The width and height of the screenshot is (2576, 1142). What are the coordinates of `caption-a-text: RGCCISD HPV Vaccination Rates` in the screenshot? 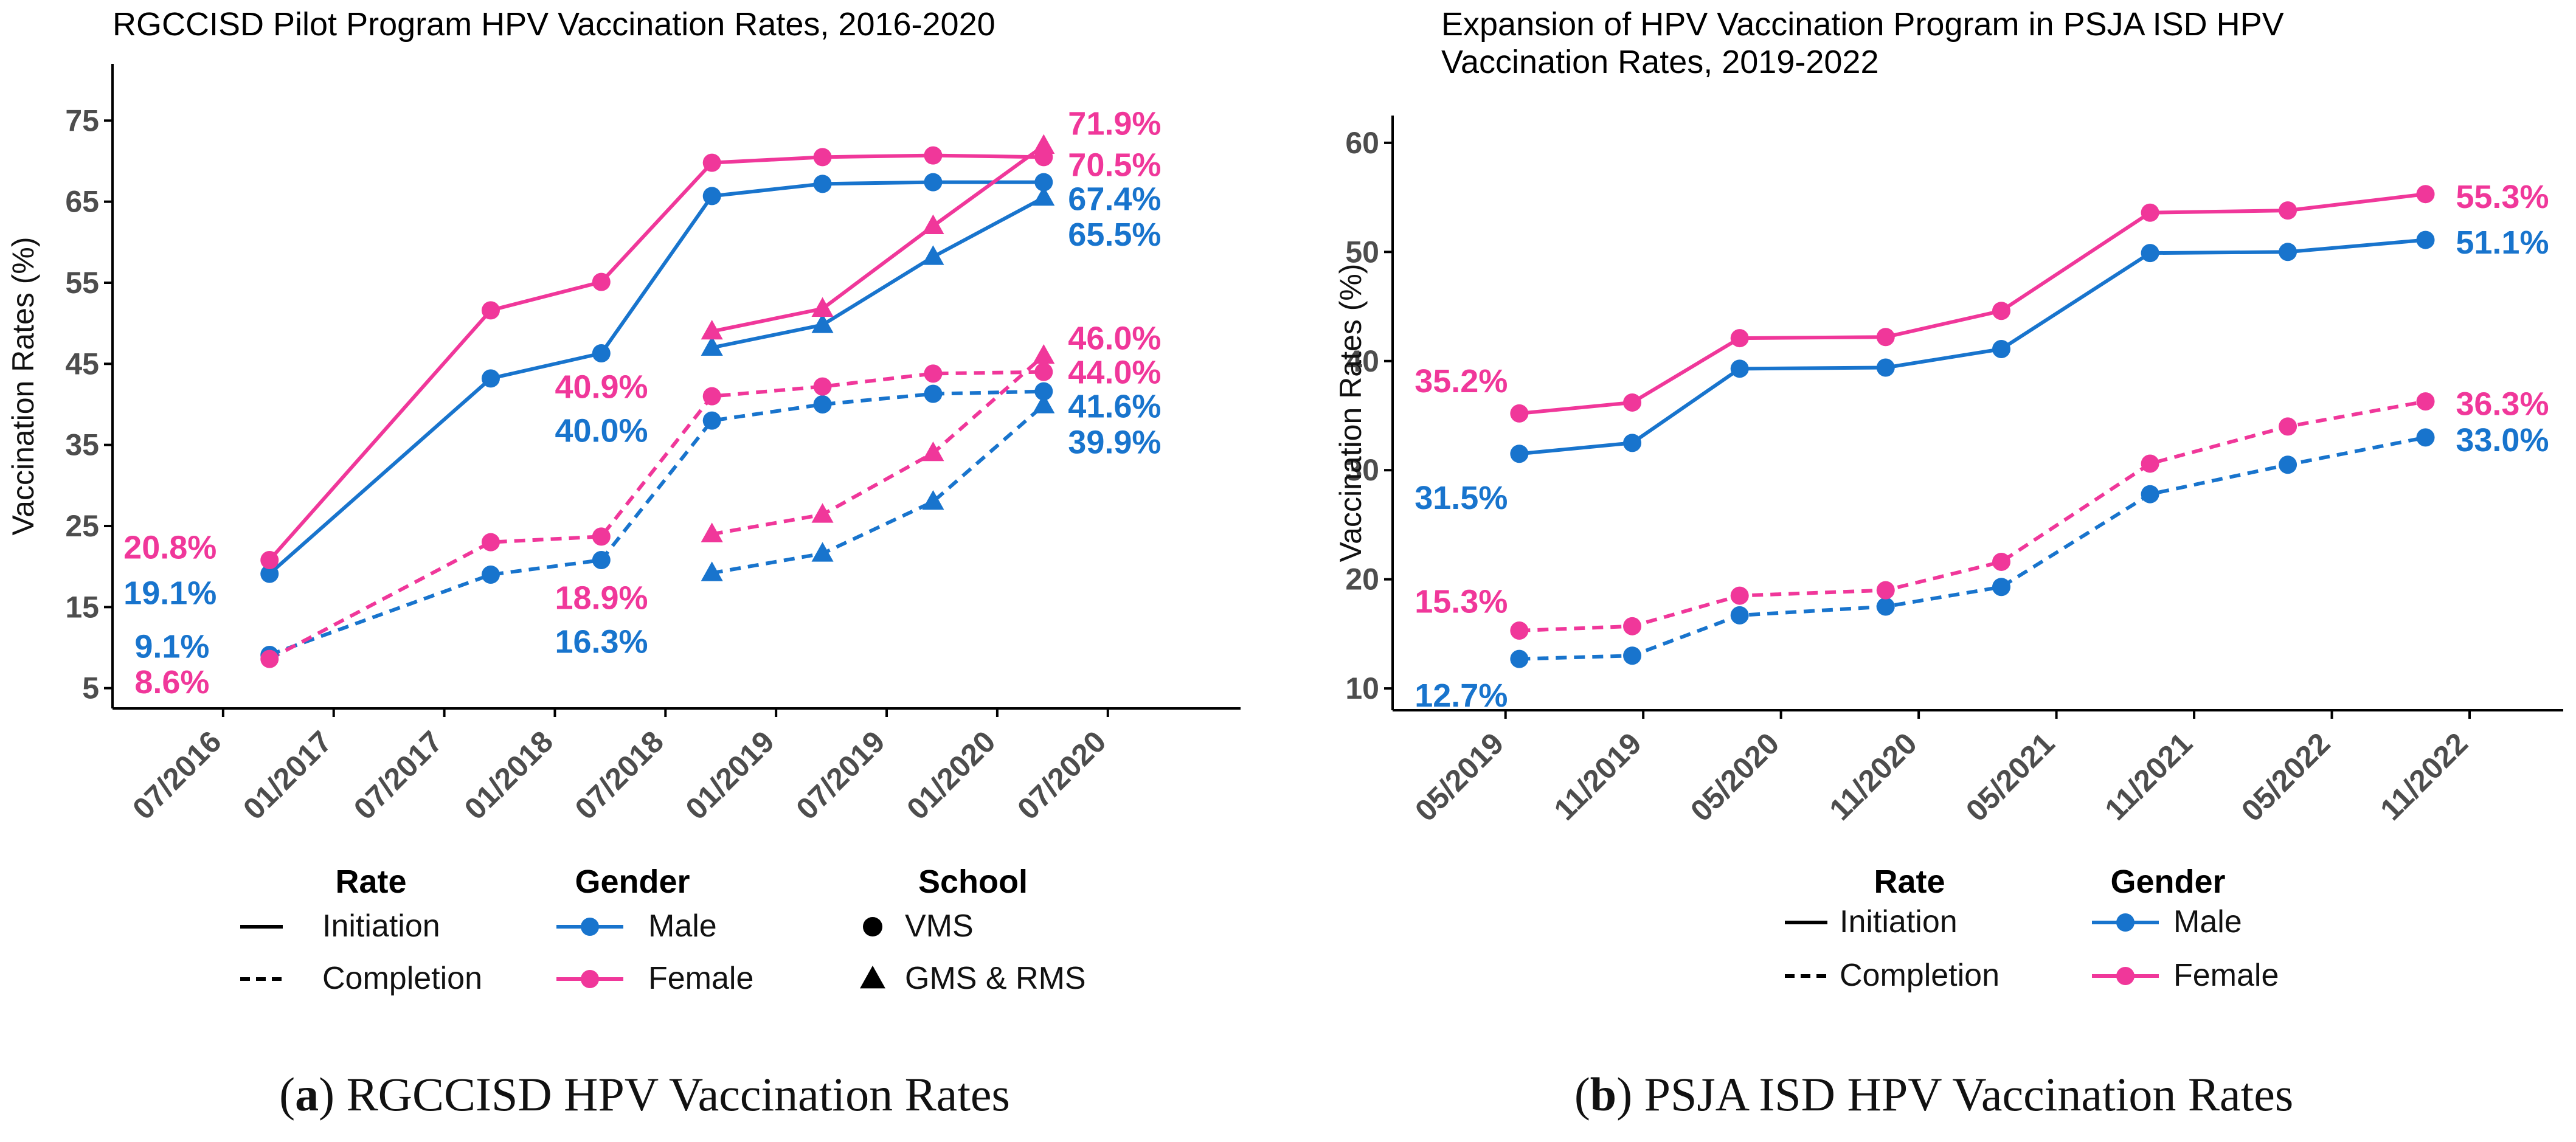 It's located at (672, 1094).